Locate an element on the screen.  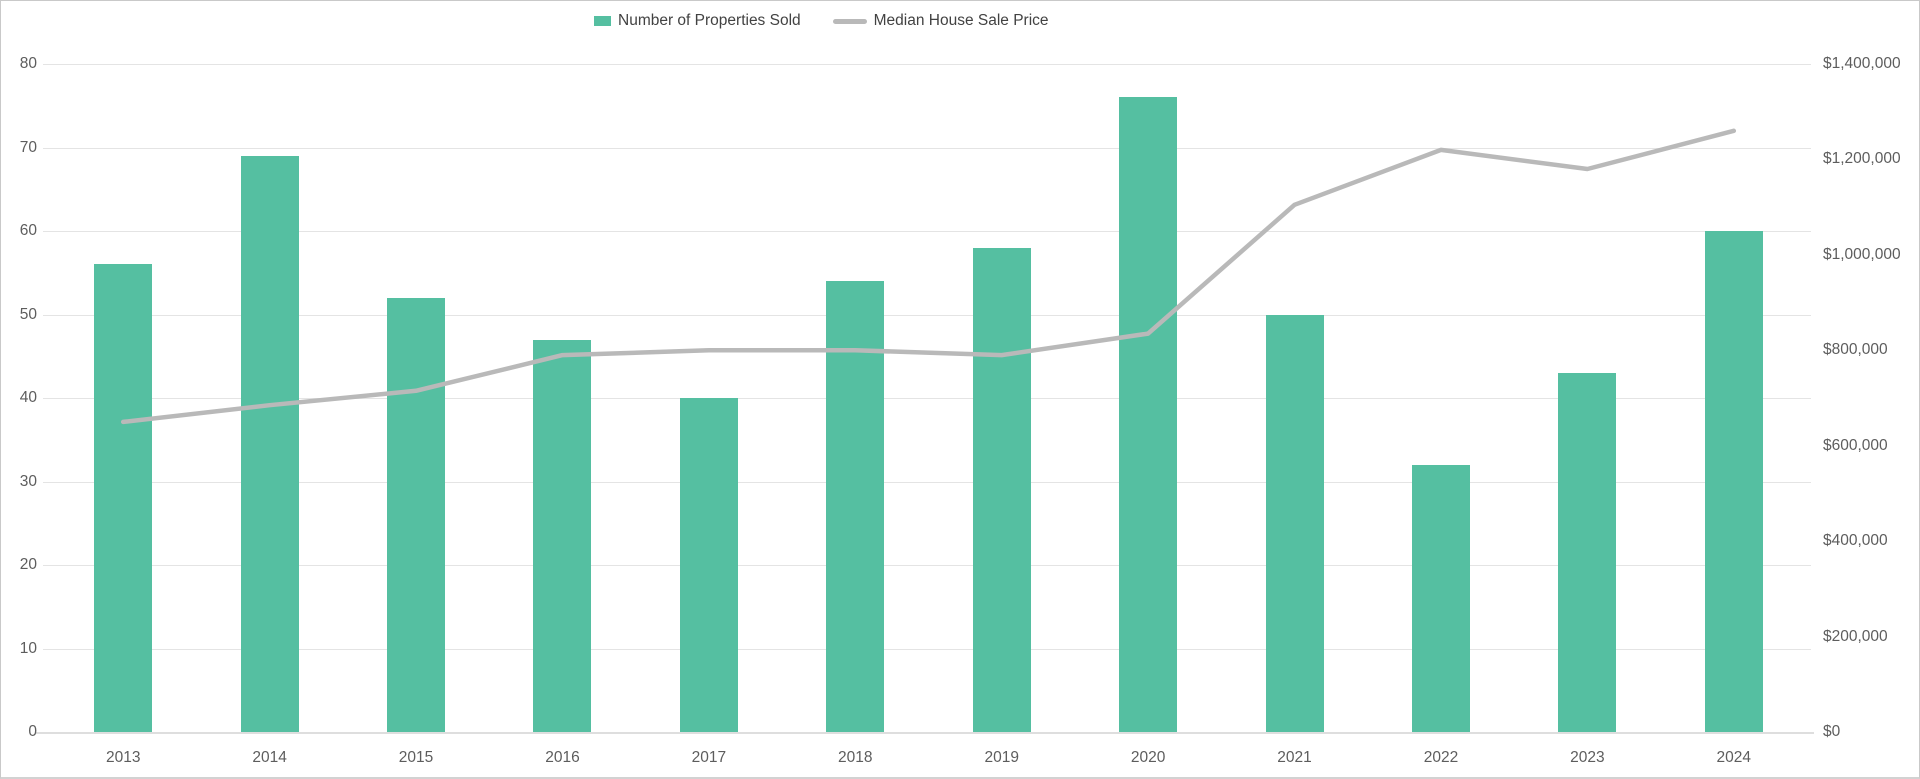
bar-2017 is located at coordinates (708, 565).